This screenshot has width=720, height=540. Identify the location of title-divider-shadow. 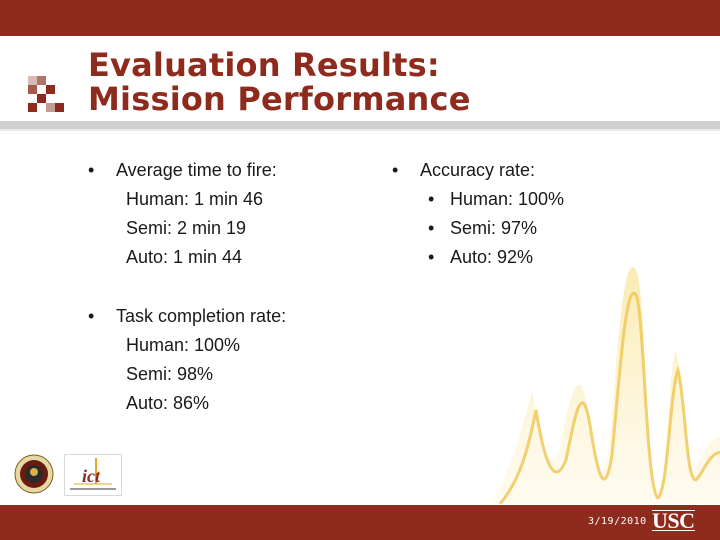
(360, 130).